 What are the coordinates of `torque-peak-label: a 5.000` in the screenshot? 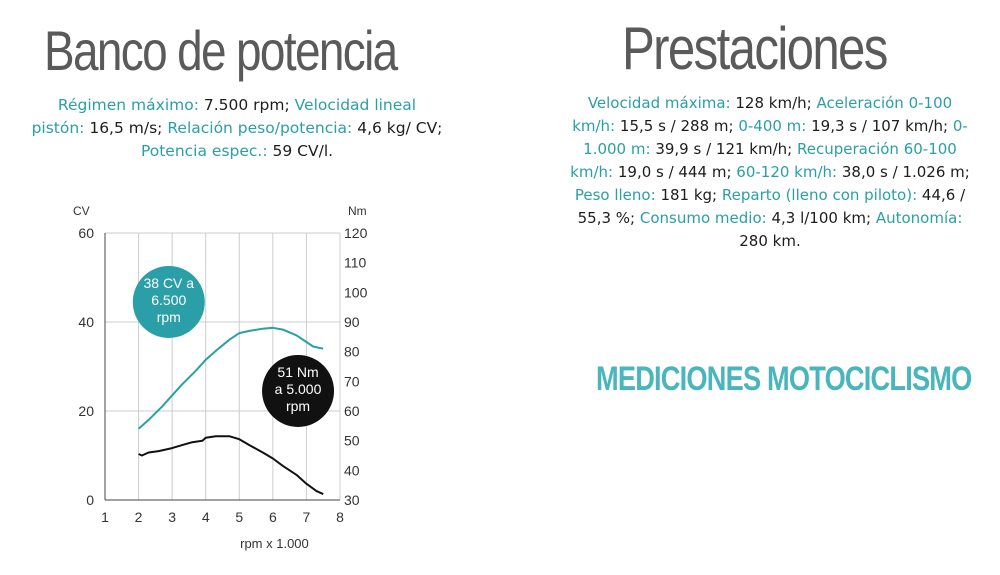 It's located at (298, 389).